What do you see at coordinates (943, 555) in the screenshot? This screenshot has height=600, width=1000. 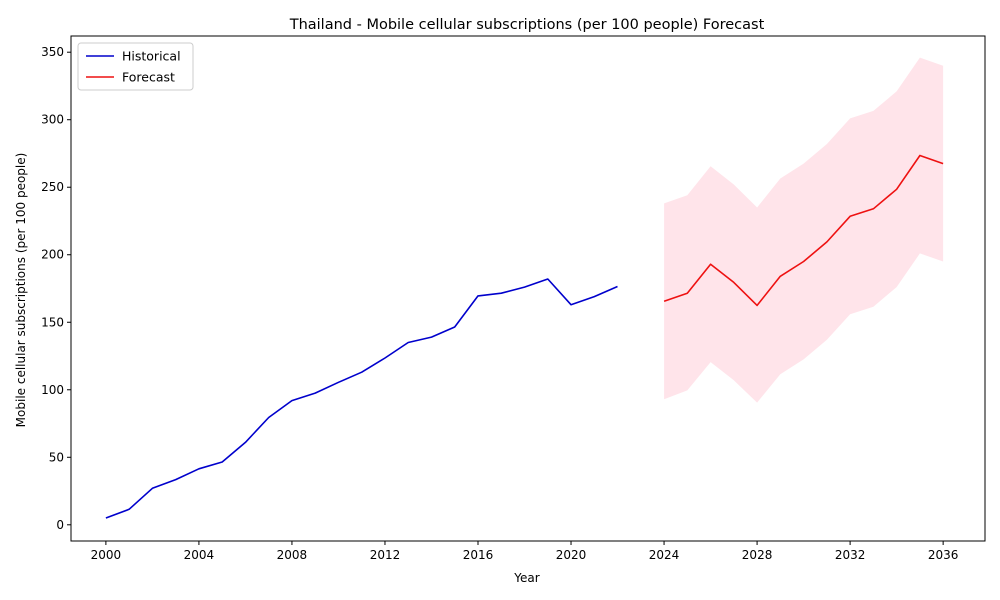 I see `x-tick-label: 2036` at bounding box center [943, 555].